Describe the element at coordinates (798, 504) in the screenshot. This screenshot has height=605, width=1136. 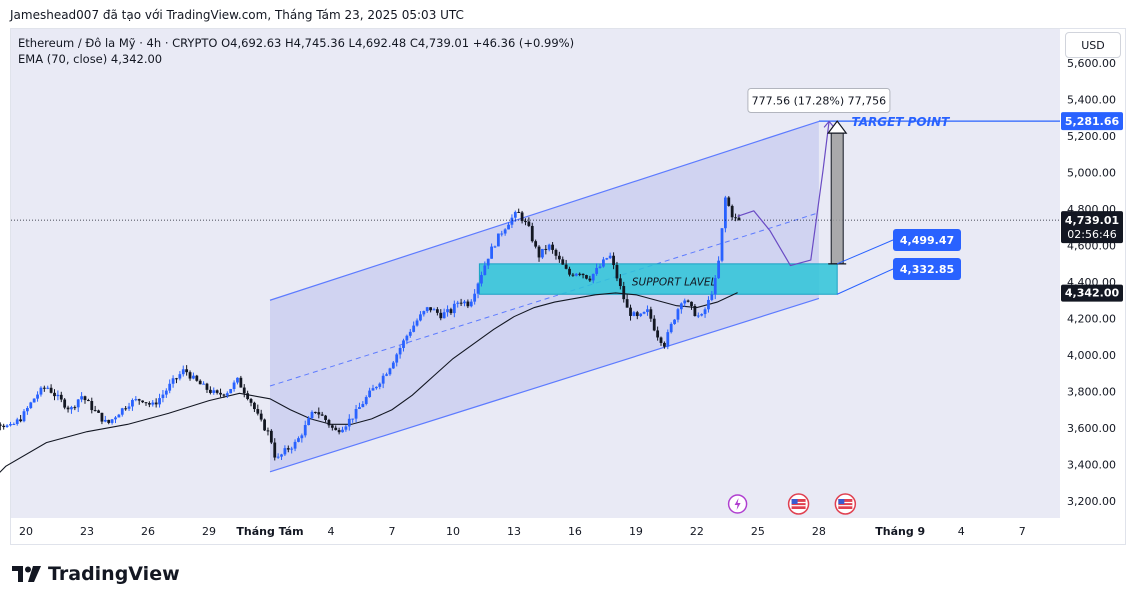
I see `us-flag-icon` at that location.